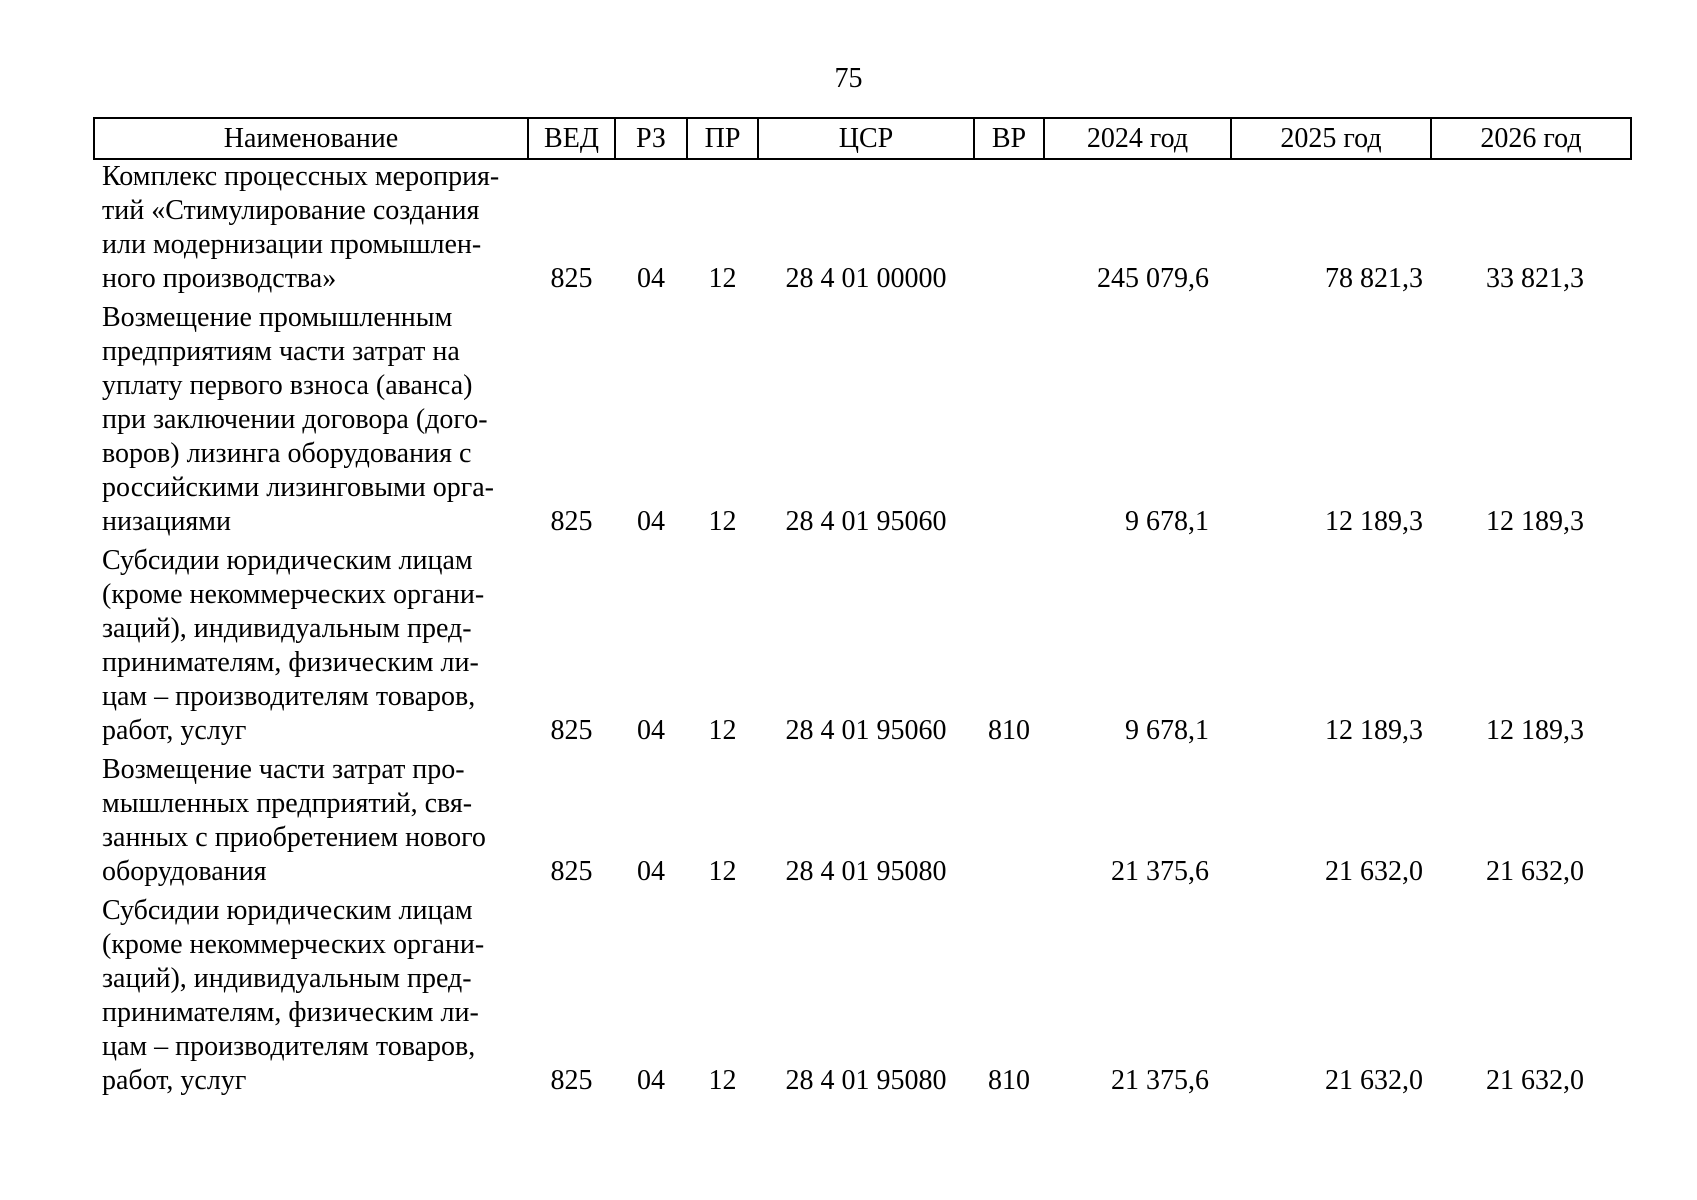 The height and width of the screenshot is (1200, 1697). Describe the element at coordinates (722, 138) in the screenshot. I see `header-cell-pr: ПР` at that location.